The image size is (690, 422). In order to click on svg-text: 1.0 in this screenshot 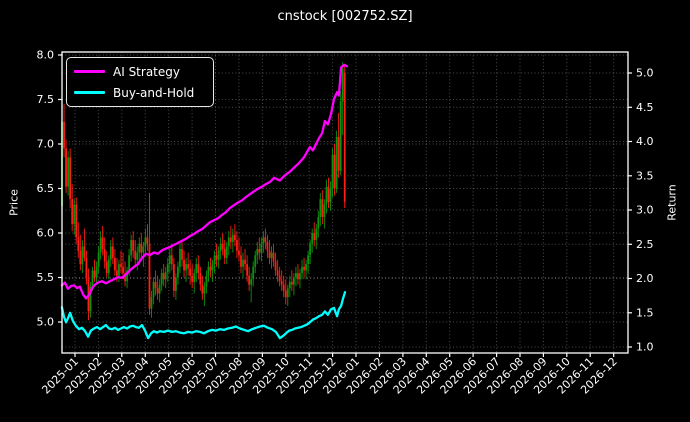, I will do `click(645, 347)`.